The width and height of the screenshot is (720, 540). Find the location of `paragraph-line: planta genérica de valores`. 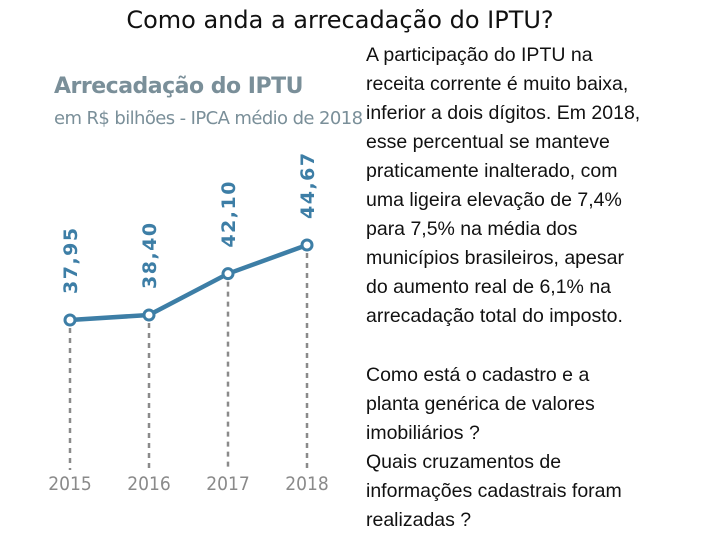

paragraph-line: planta genérica de valores is located at coordinates (480, 404).